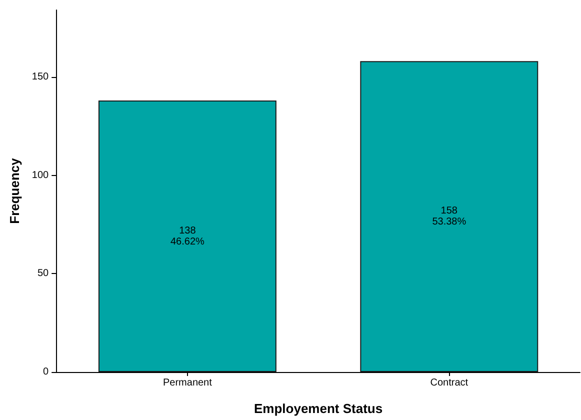 Image resolution: width=581 pixels, height=420 pixels. Describe the element at coordinates (43, 274) in the screenshot. I see `y-tick-label: 50` at that location.